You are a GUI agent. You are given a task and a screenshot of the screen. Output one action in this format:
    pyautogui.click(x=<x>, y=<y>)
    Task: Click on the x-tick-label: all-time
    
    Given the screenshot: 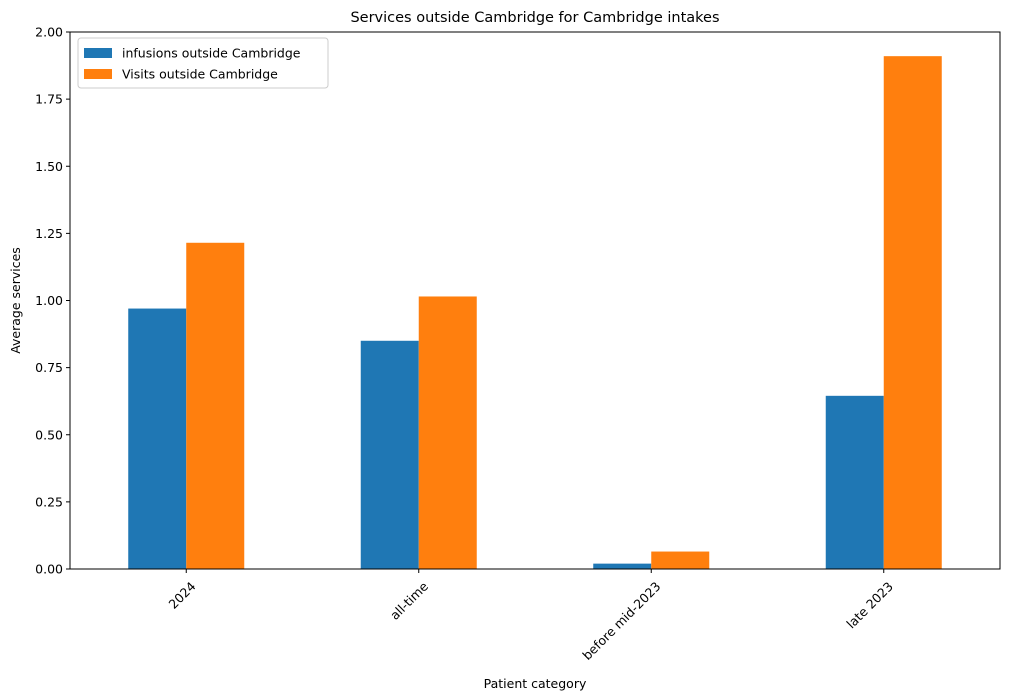 What is the action you would take?
    pyautogui.click(x=409, y=600)
    